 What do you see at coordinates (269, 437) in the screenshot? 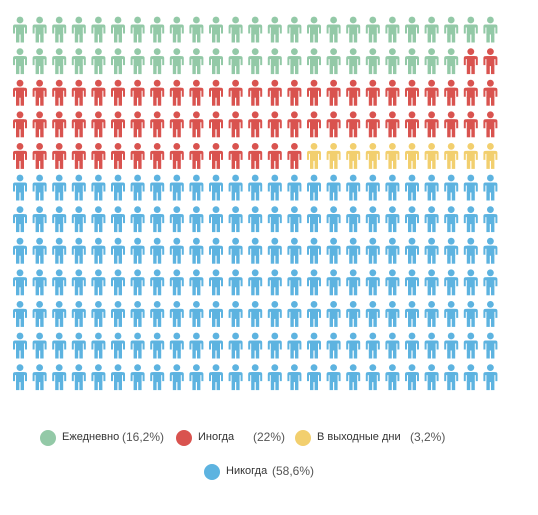
I see `legend-pct-sometimes: (22%)` at bounding box center [269, 437].